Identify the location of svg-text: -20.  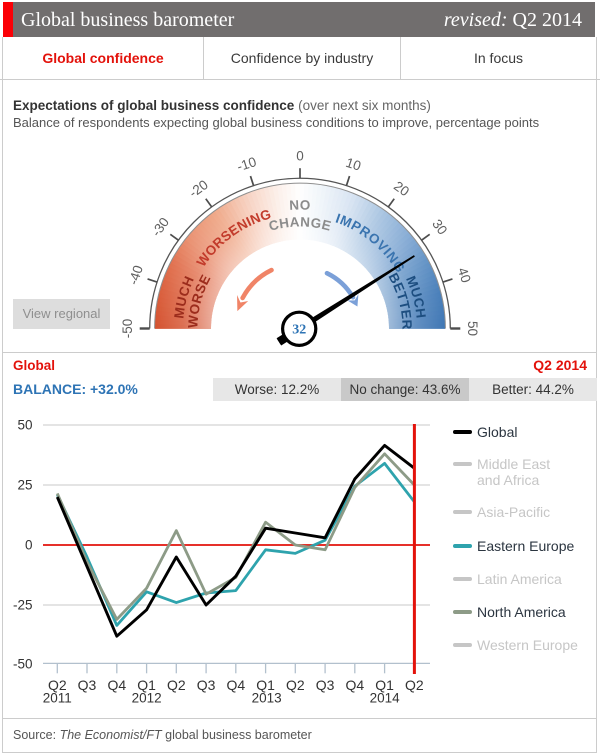
(198, 189).